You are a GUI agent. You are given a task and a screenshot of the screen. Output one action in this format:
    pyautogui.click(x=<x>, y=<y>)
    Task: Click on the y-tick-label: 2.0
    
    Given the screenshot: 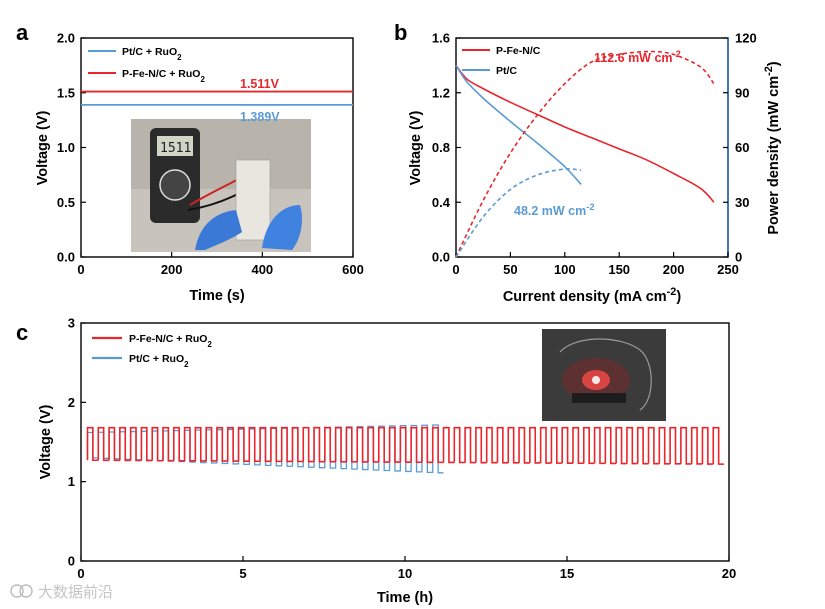 What is the action you would take?
    pyautogui.click(x=66, y=38)
    